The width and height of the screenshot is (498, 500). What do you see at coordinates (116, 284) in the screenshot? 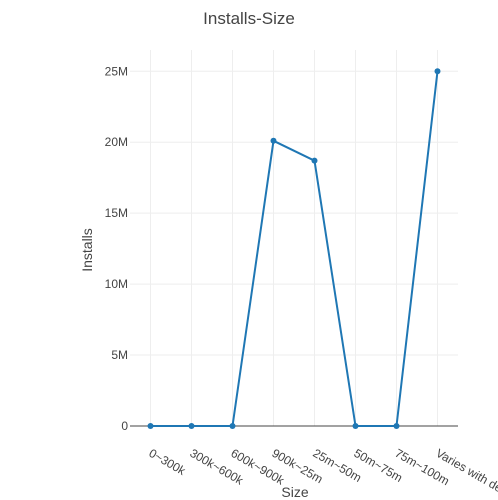
I see `y-tick-label: 10M` at bounding box center [116, 284].